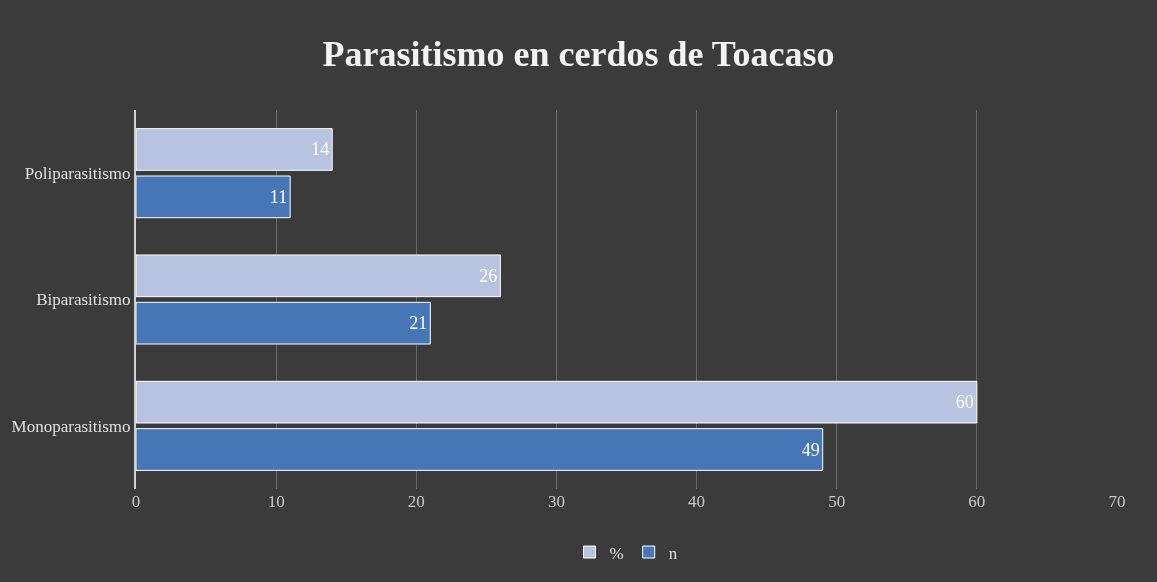 The height and width of the screenshot is (582, 1157). What do you see at coordinates (556, 501) in the screenshot?
I see `x-tick-label: 30` at bounding box center [556, 501].